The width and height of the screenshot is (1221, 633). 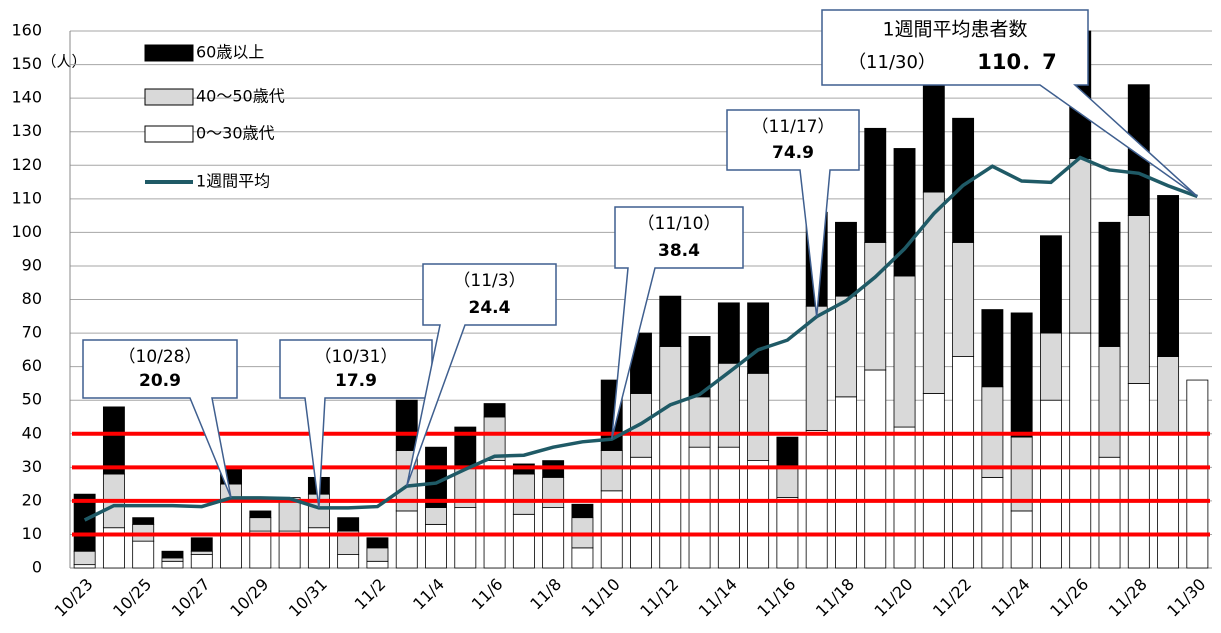 I want to click on callout-date: （11/10）, so click(x=679, y=224).